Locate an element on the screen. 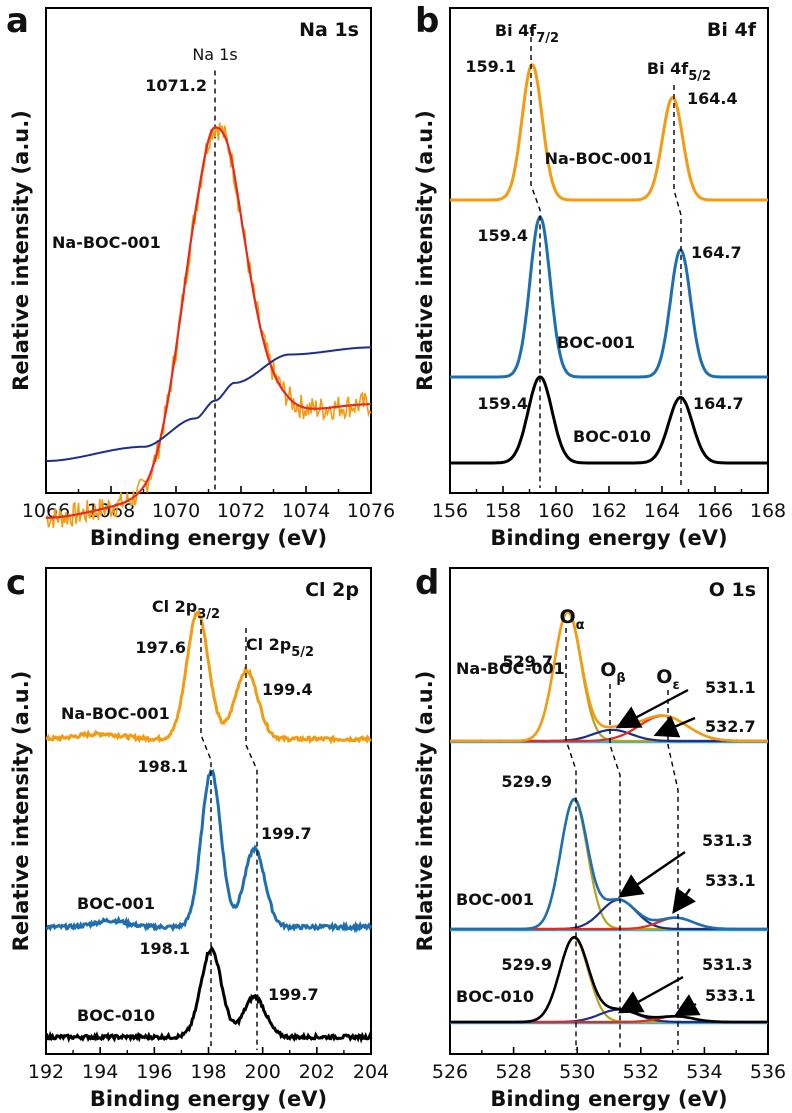  series-fit-envelope is located at coordinates (208, 322).